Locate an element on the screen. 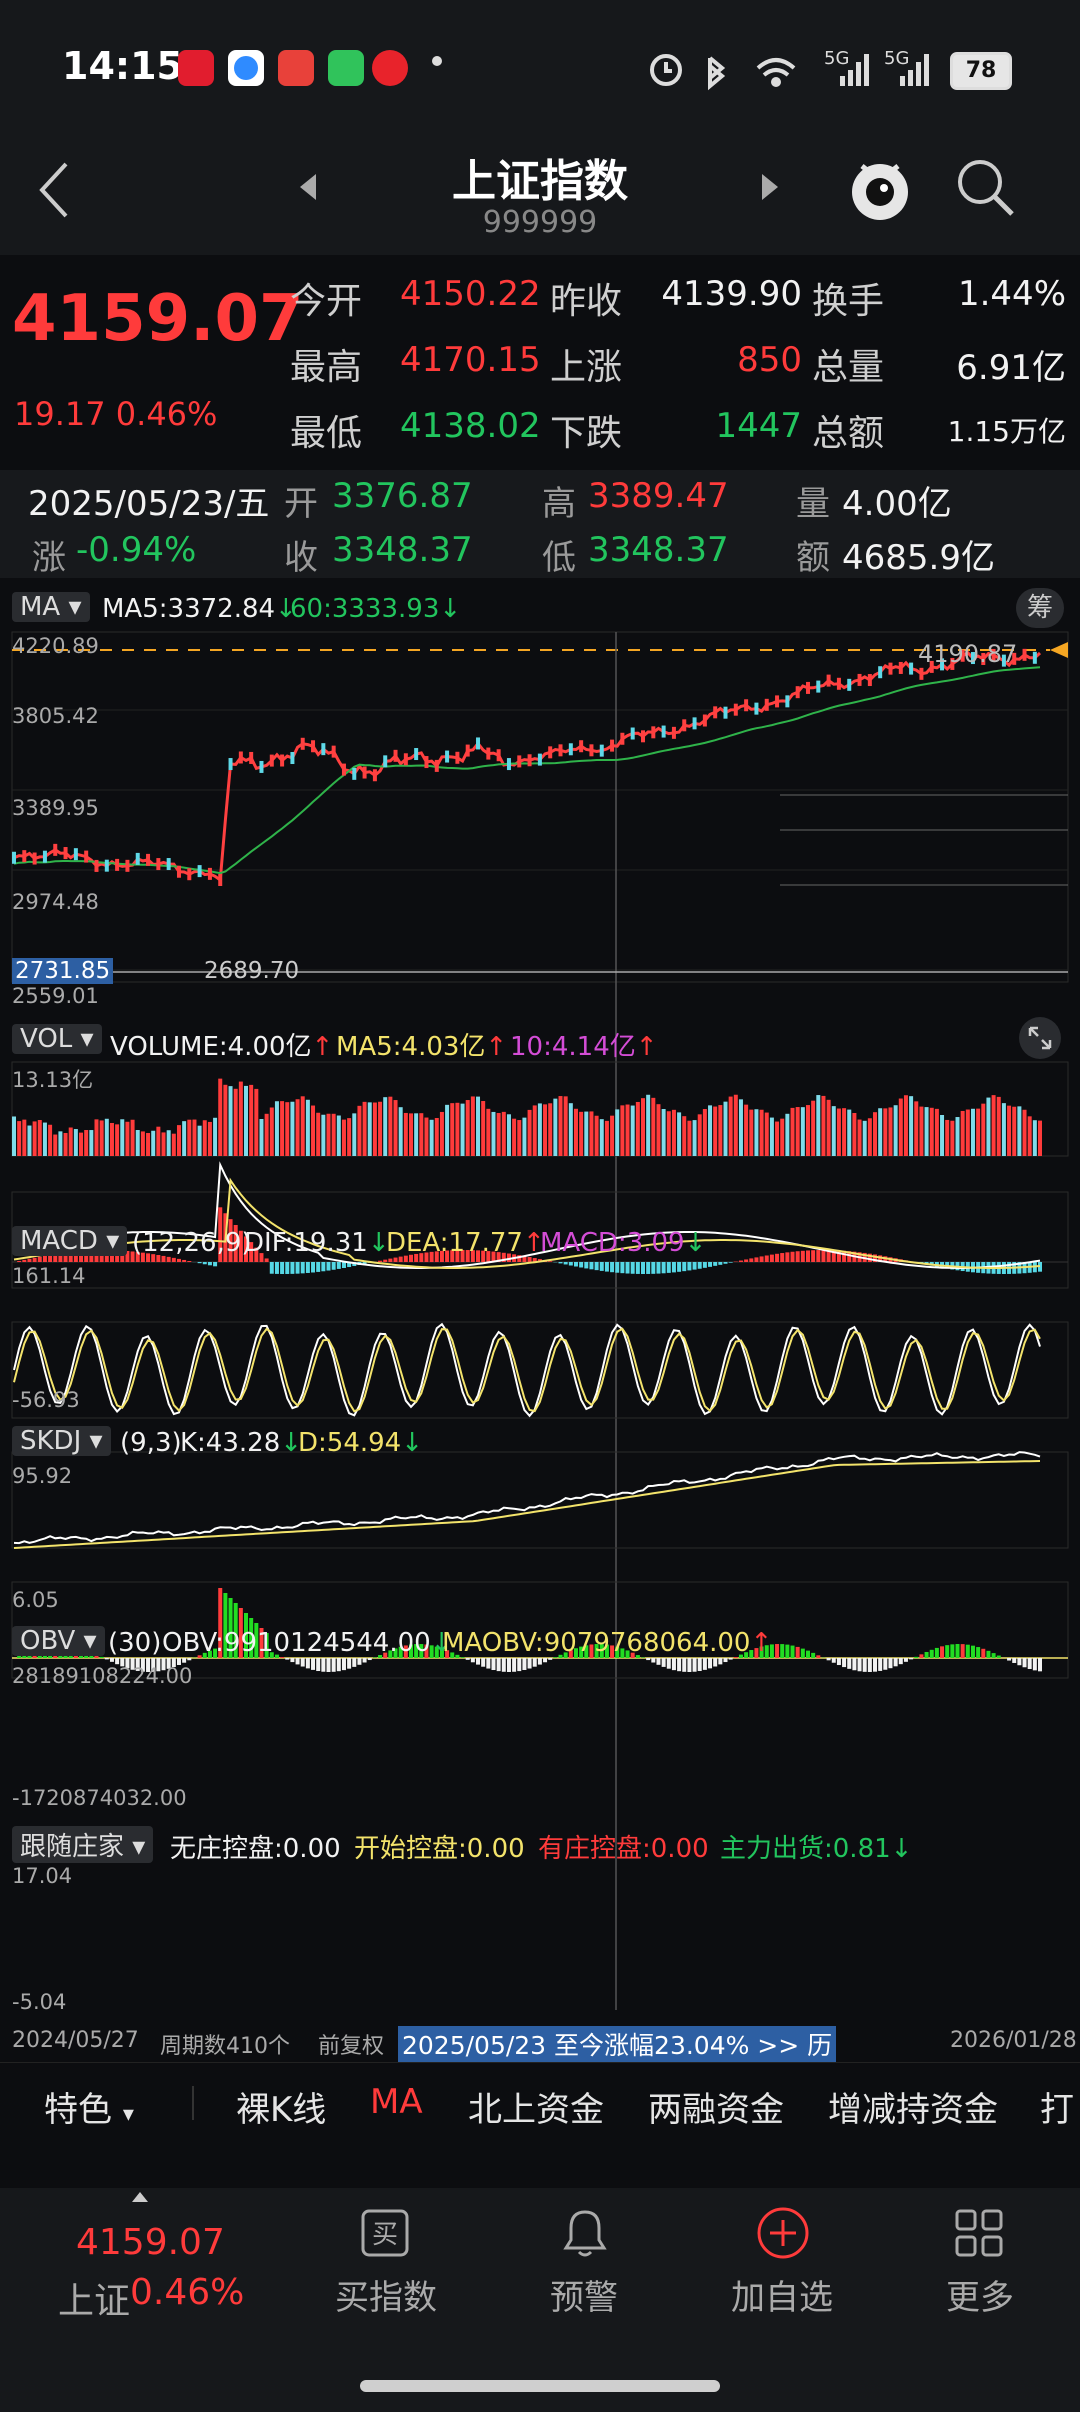 The width and height of the screenshot is (1080, 2412). expand-up-icon is located at coordinates (140, 2197).